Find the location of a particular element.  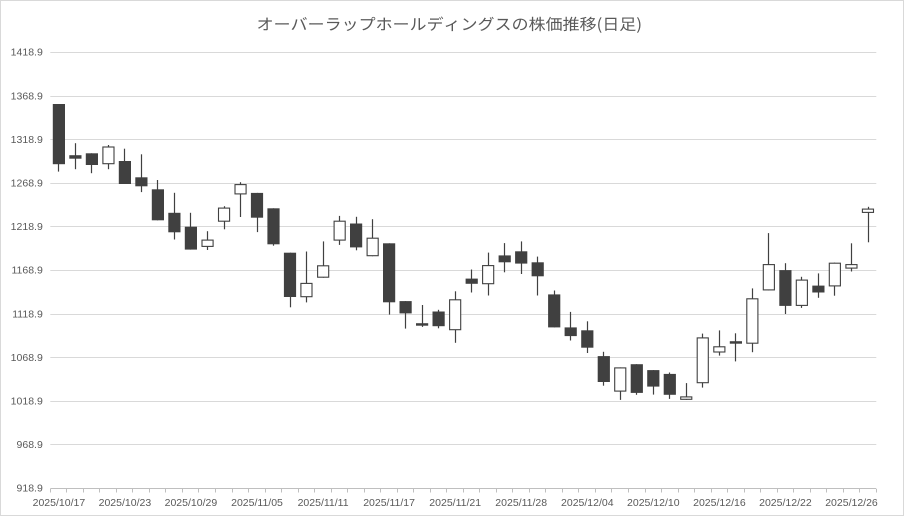

svg-text: 1218.9 is located at coordinates (27, 227).